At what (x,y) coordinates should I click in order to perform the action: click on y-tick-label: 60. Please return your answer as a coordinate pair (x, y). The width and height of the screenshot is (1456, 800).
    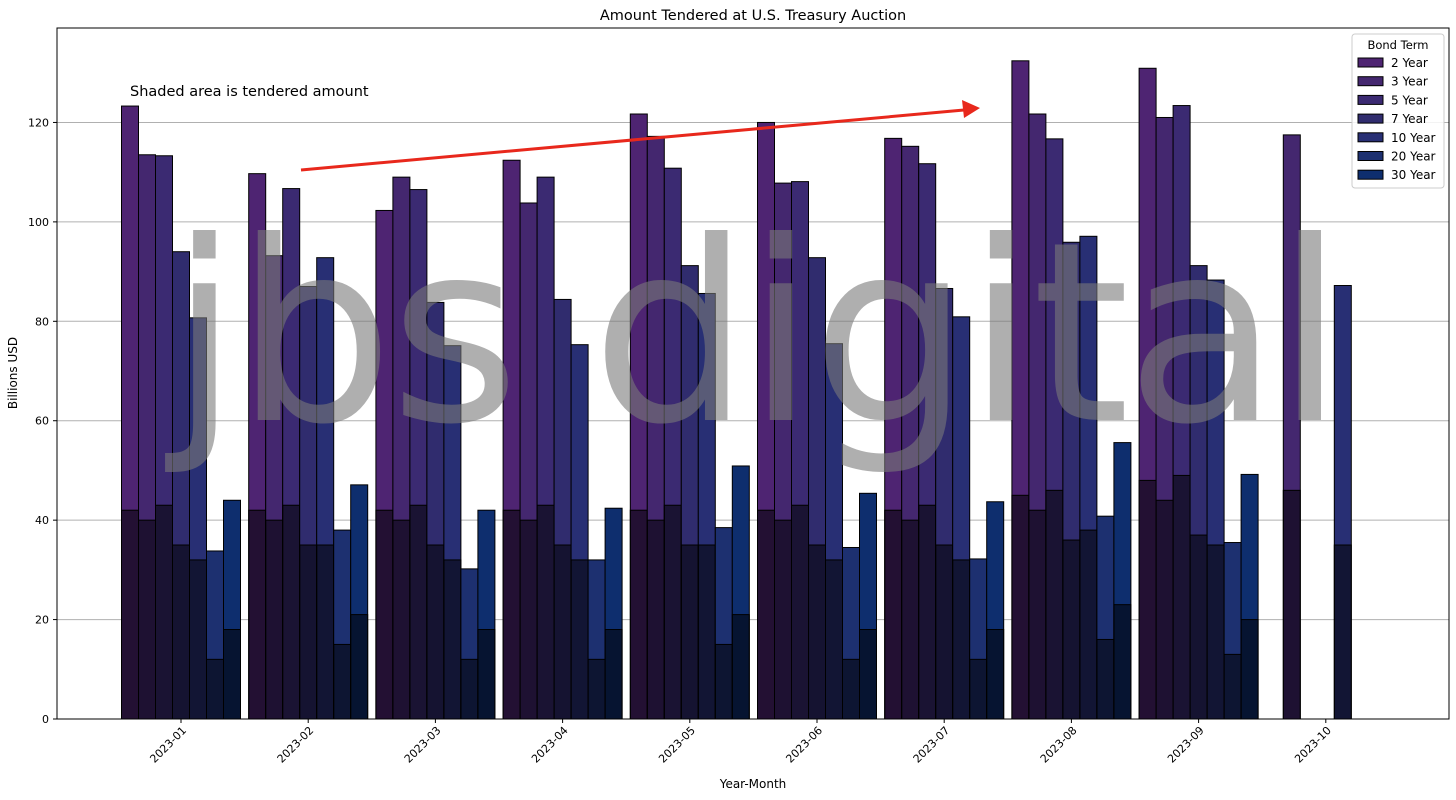
    Looking at the image, I should click on (42, 421).